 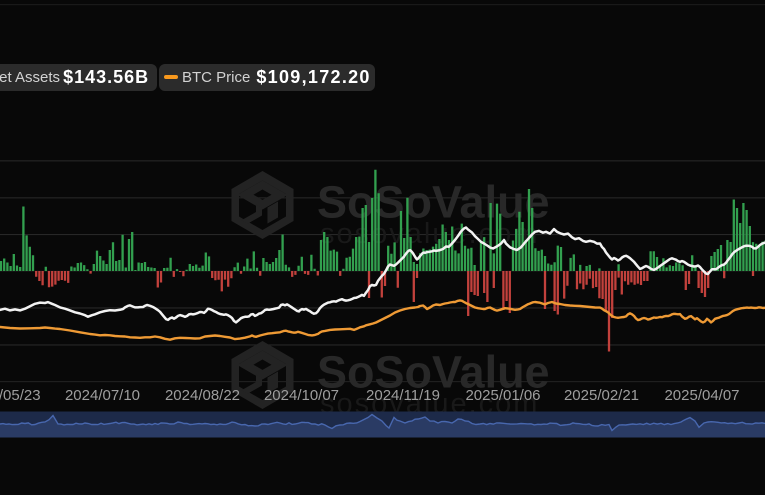 I want to click on svg-text: 2024/11/19, so click(x=403, y=395).